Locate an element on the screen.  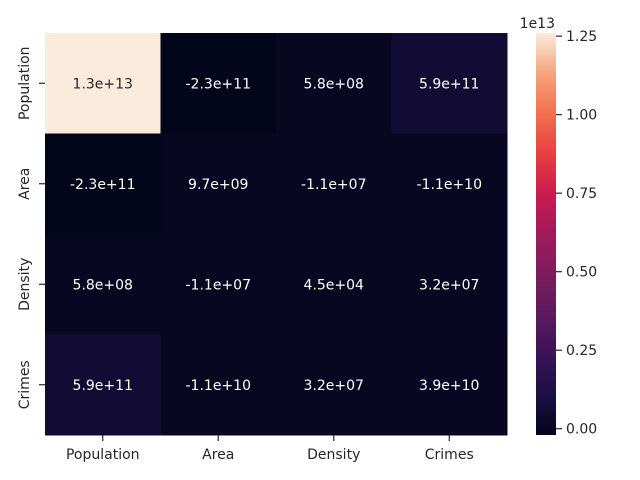
colorbar-tick-label: 1.25 is located at coordinates (581, 37).